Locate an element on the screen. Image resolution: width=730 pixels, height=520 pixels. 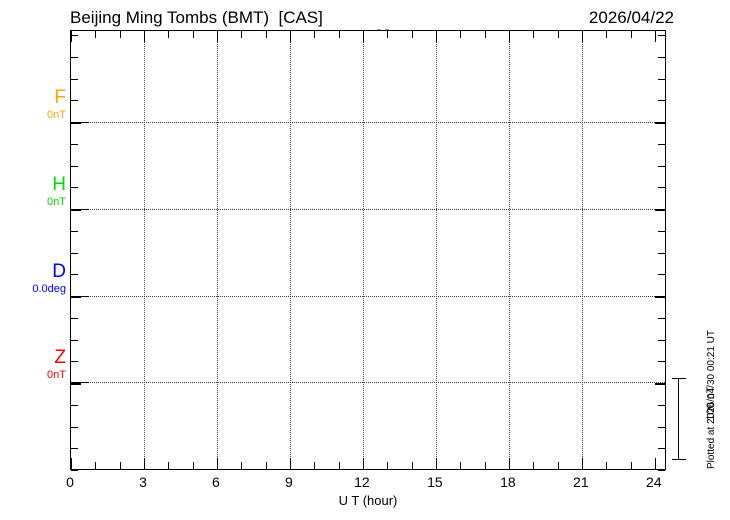
component-letter-z: Z is located at coordinates (60, 357).